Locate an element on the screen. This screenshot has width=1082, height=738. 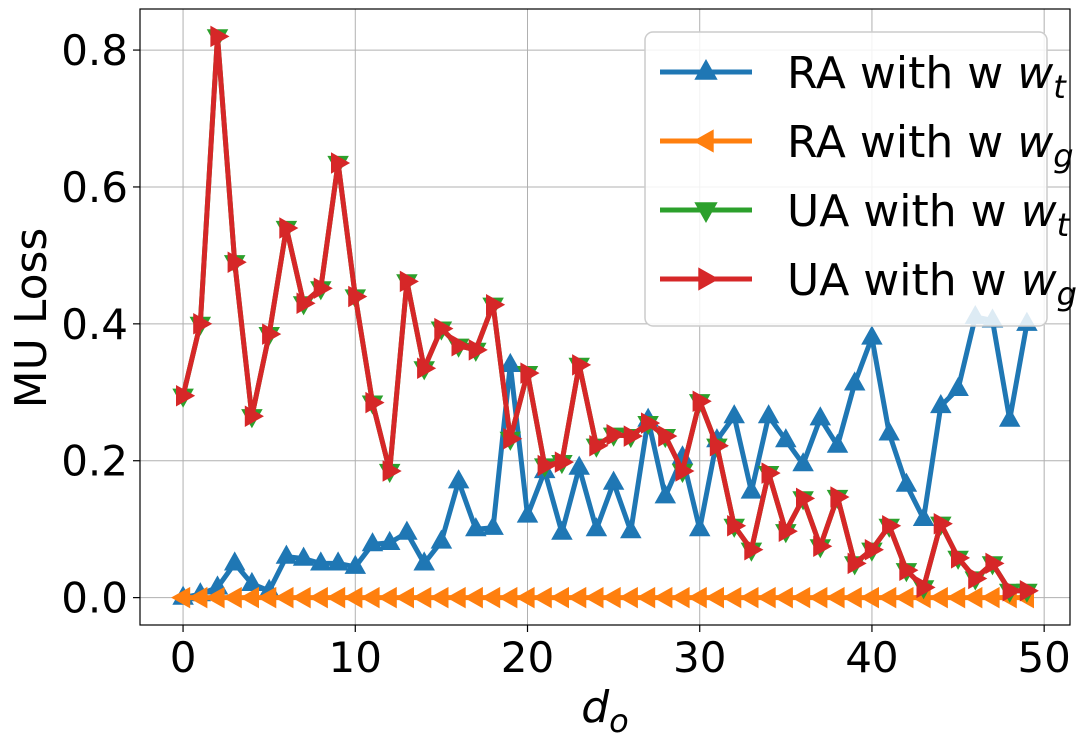
legend-entry: UA with w wg is located at coordinates (868, 284).